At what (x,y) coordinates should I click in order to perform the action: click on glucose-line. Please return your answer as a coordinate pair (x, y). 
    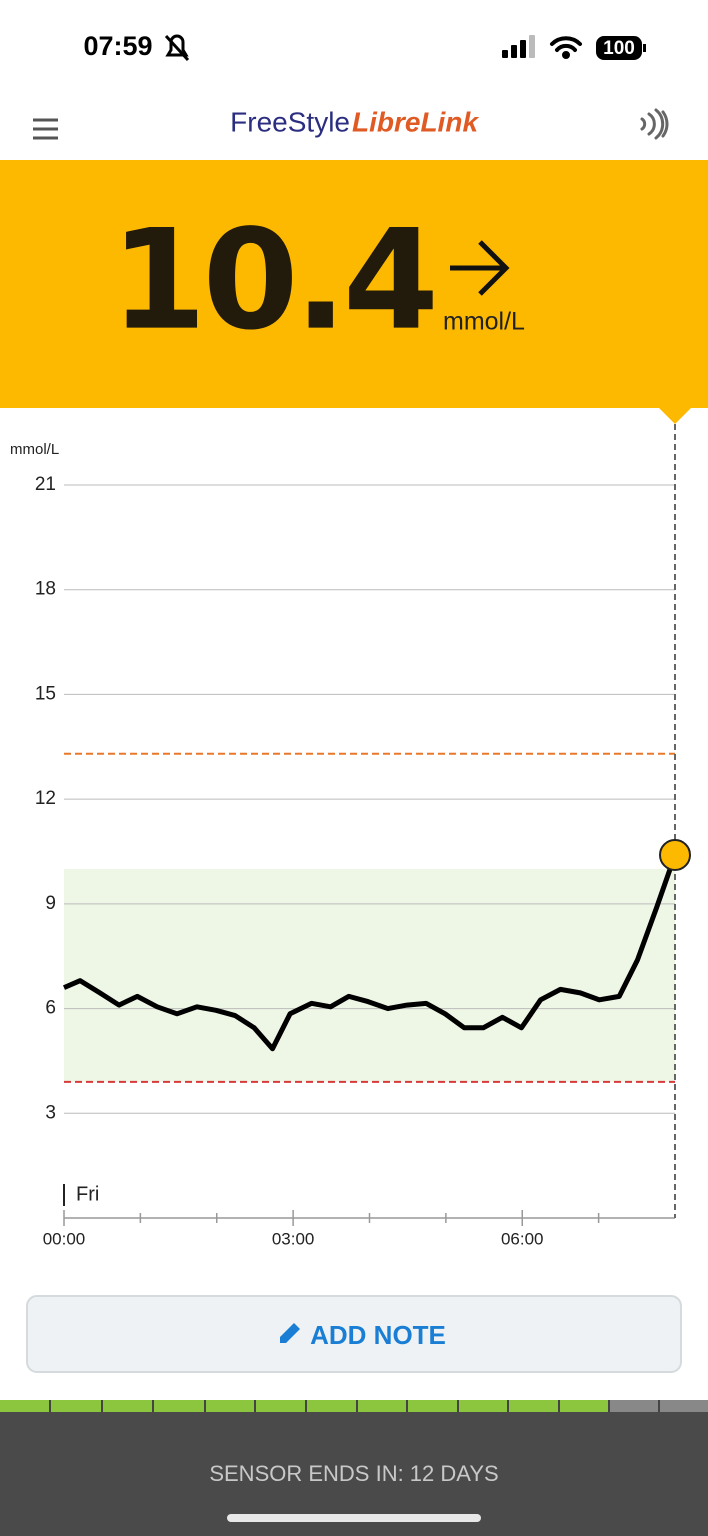
    Looking at the image, I should click on (370, 953).